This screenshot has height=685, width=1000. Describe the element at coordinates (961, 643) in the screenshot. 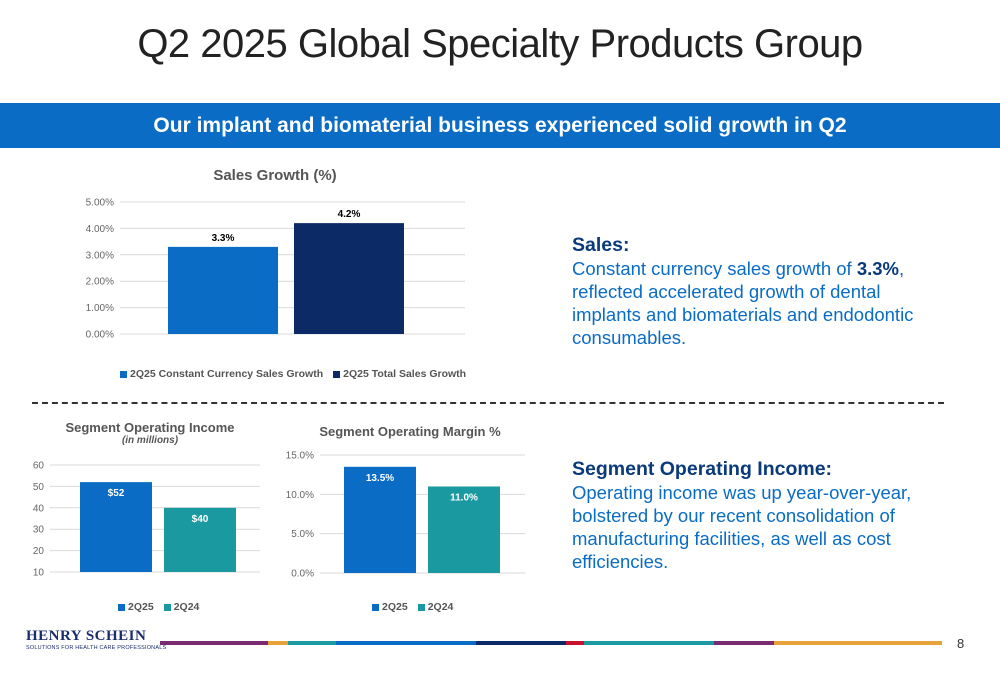

I see `page-number: 8` at that location.